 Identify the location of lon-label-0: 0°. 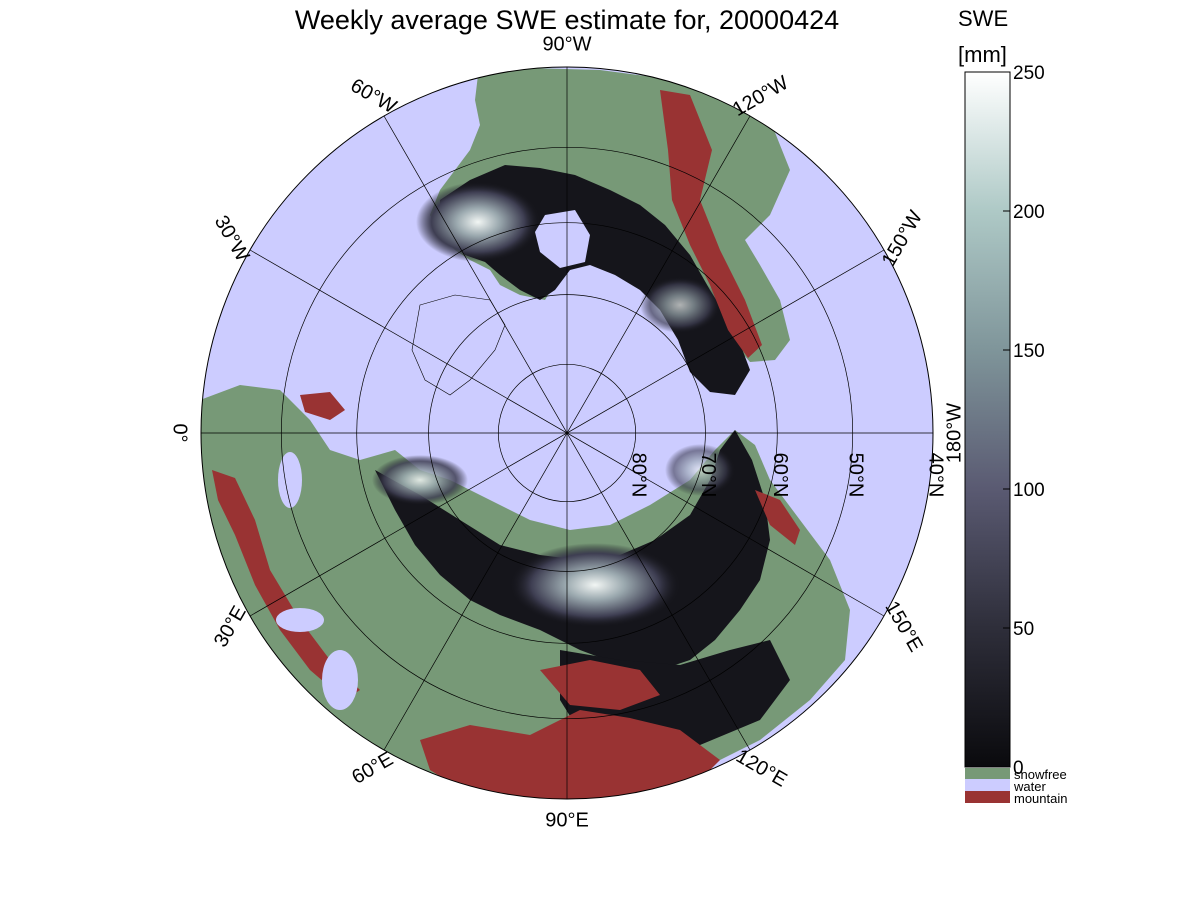
(180, 432).